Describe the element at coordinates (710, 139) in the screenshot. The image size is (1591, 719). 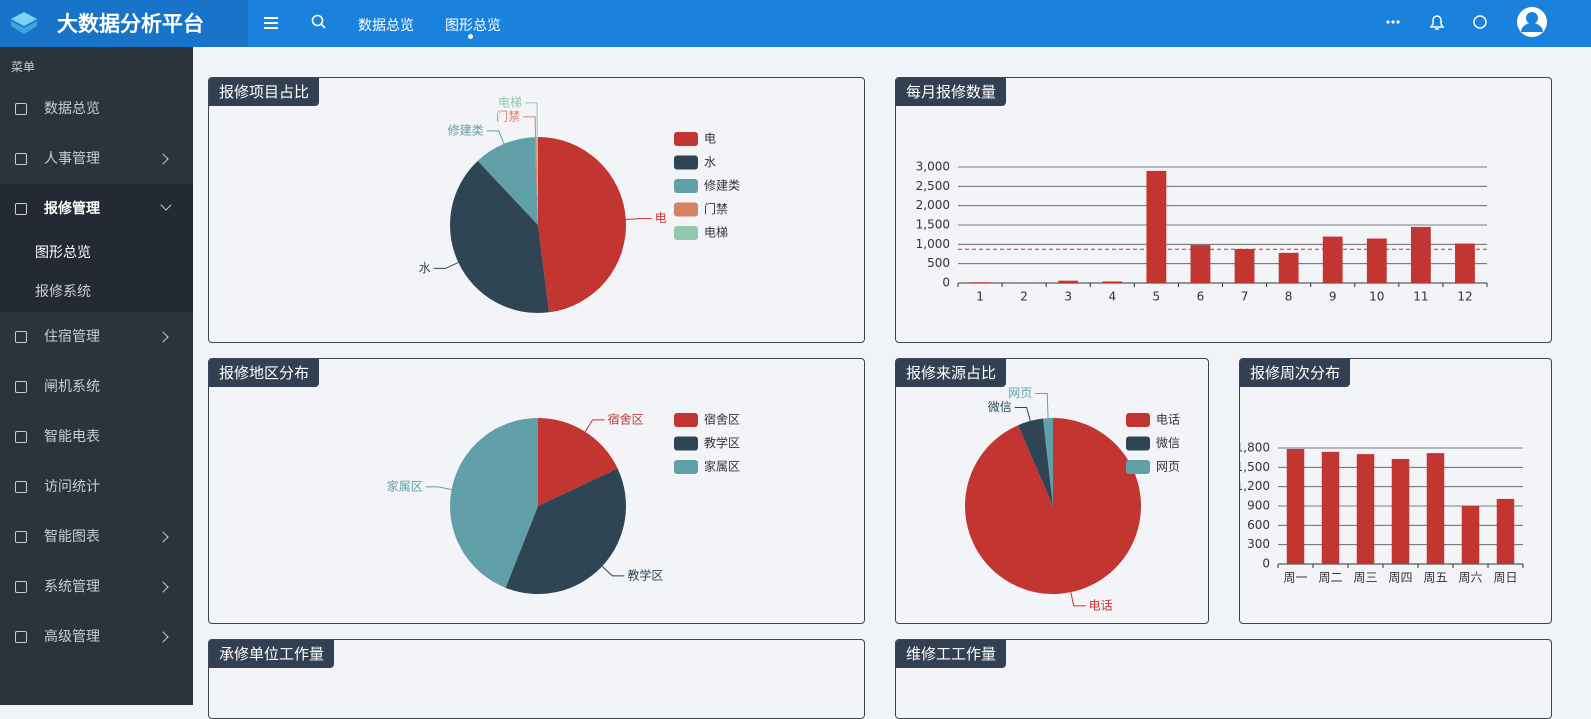
I see `legend-label: 电` at that location.